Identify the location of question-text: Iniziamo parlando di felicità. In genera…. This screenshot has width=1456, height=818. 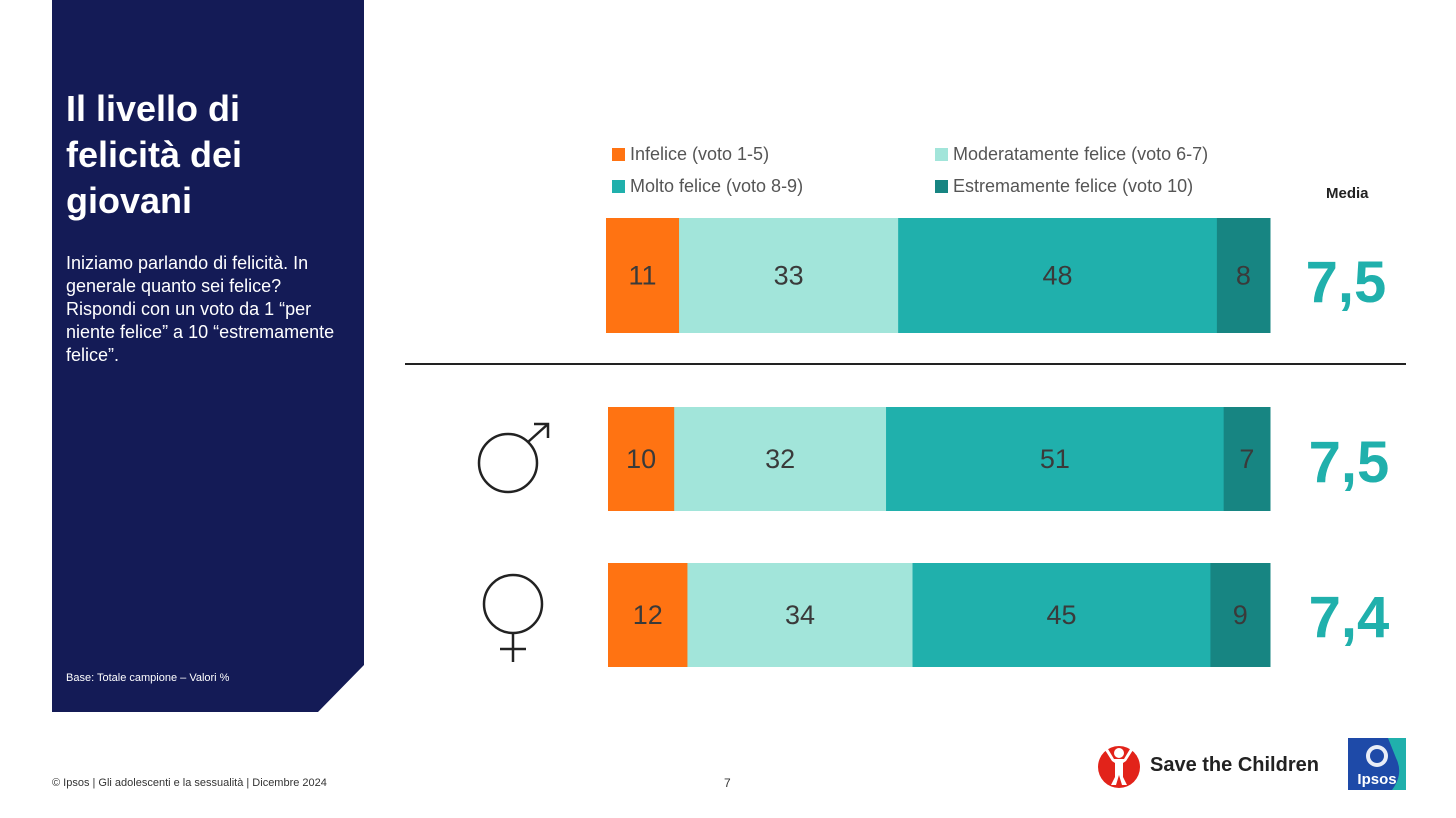
(200, 309).